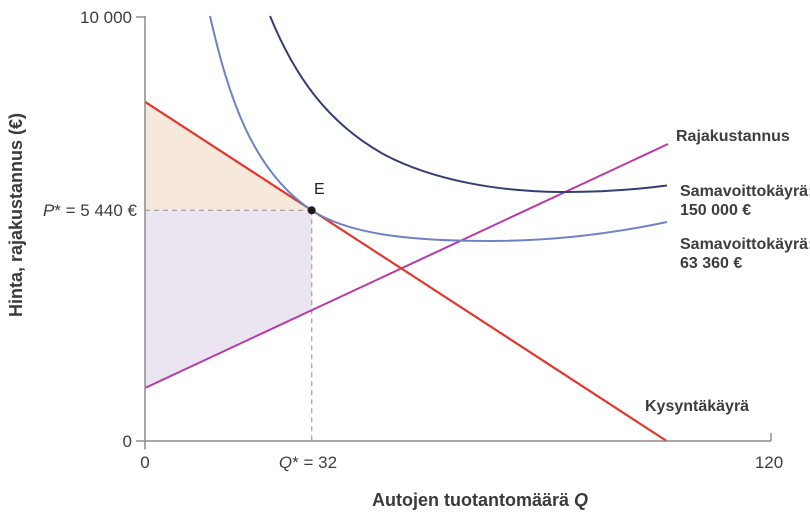 The image size is (810, 517). What do you see at coordinates (473, 500) in the screenshot?
I see `x-axis-title-text: Autojen tuotantomäärä` at bounding box center [473, 500].